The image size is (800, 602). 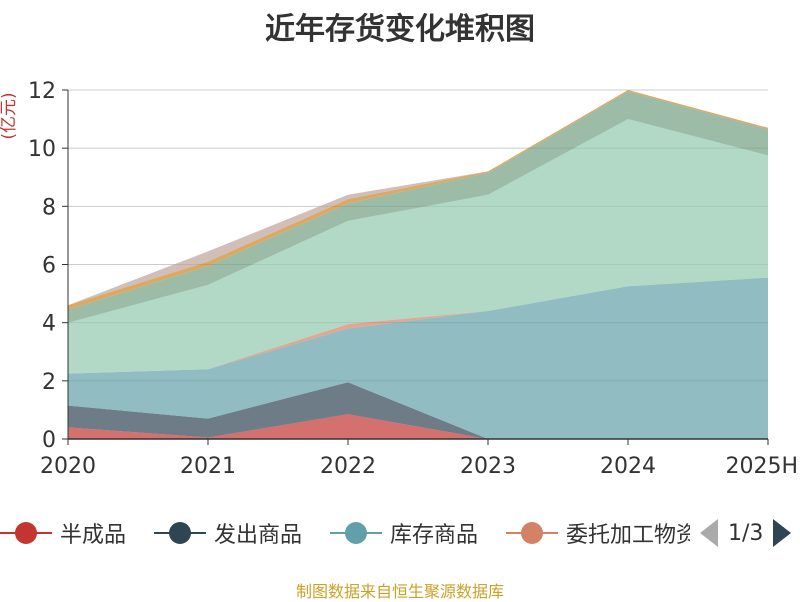 I want to click on x-tick-label: 2022, so click(x=348, y=466).